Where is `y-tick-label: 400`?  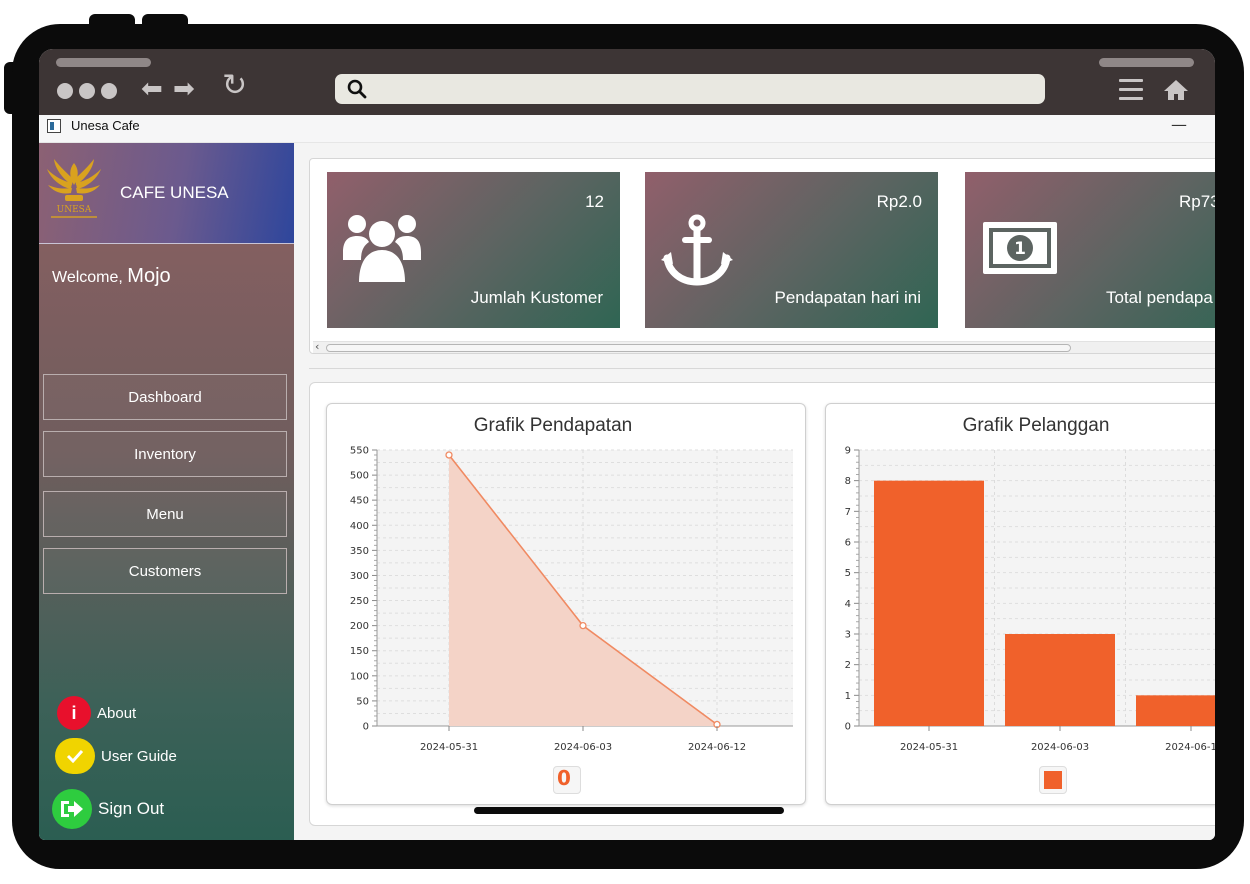 y-tick-label: 400 is located at coordinates (359, 526).